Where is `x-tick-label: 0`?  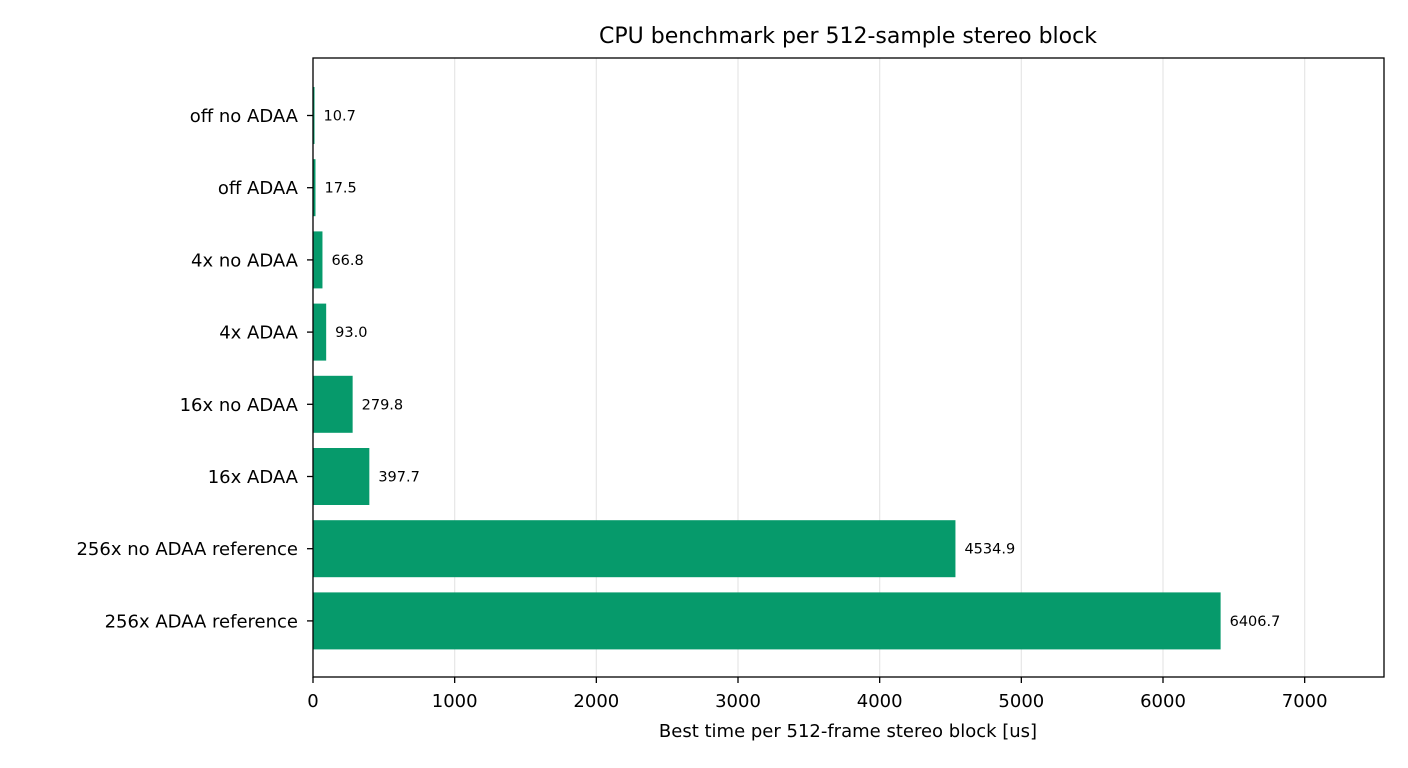 x-tick-label: 0 is located at coordinates (312, 701).